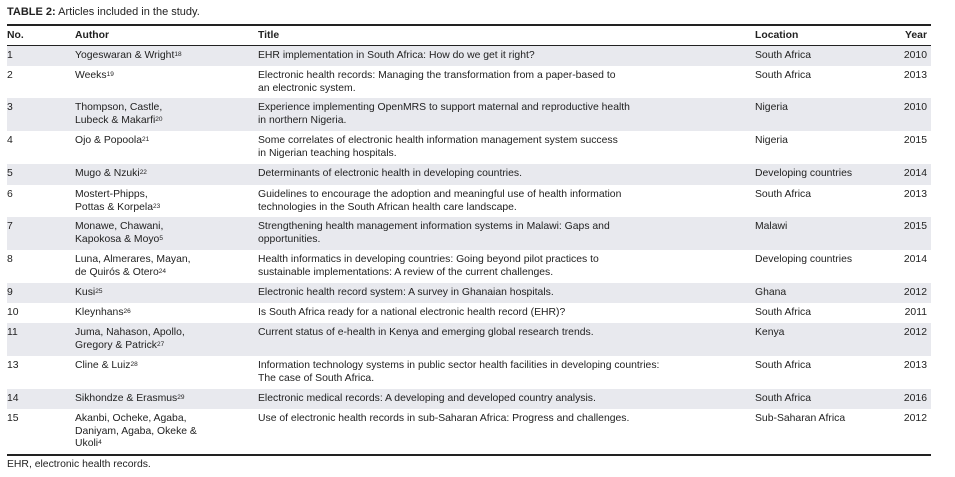 This screenshot has width=955, height=477. What do you see at coordinates (13, 365) in the screenshot?
I see `cell-no: 13` at bounding box center [13, 365].